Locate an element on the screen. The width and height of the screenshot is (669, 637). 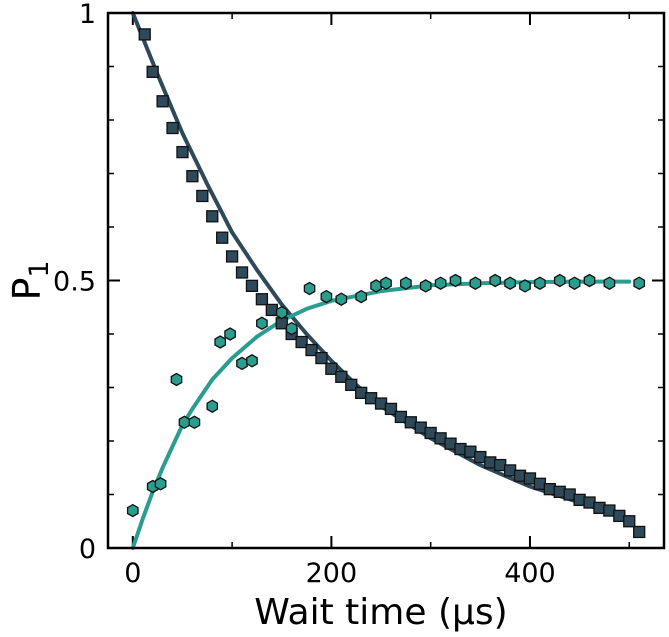
y-axis-label: P1 is located at coordinates (30, 280).